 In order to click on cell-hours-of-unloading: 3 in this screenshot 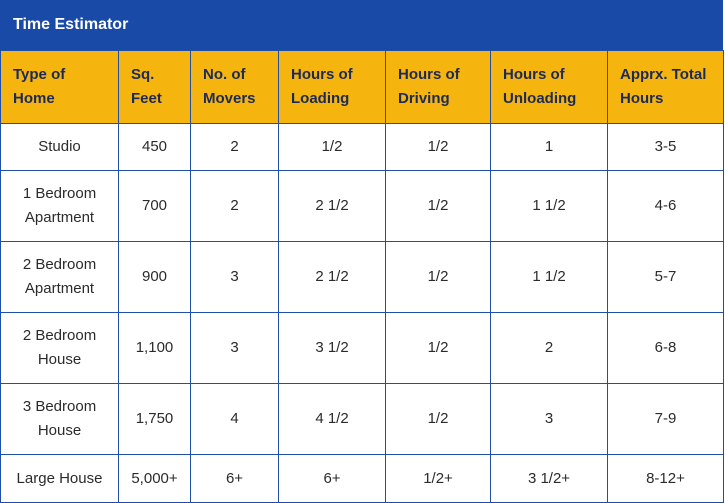, I will do `click(549, 419)`.